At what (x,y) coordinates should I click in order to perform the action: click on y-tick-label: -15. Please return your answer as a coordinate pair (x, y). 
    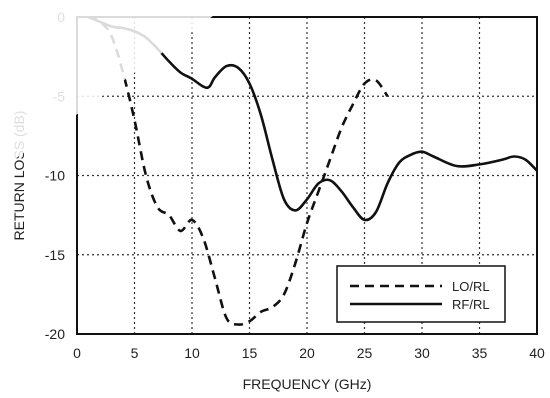
    Looking at the image, I should click on (55, 255).